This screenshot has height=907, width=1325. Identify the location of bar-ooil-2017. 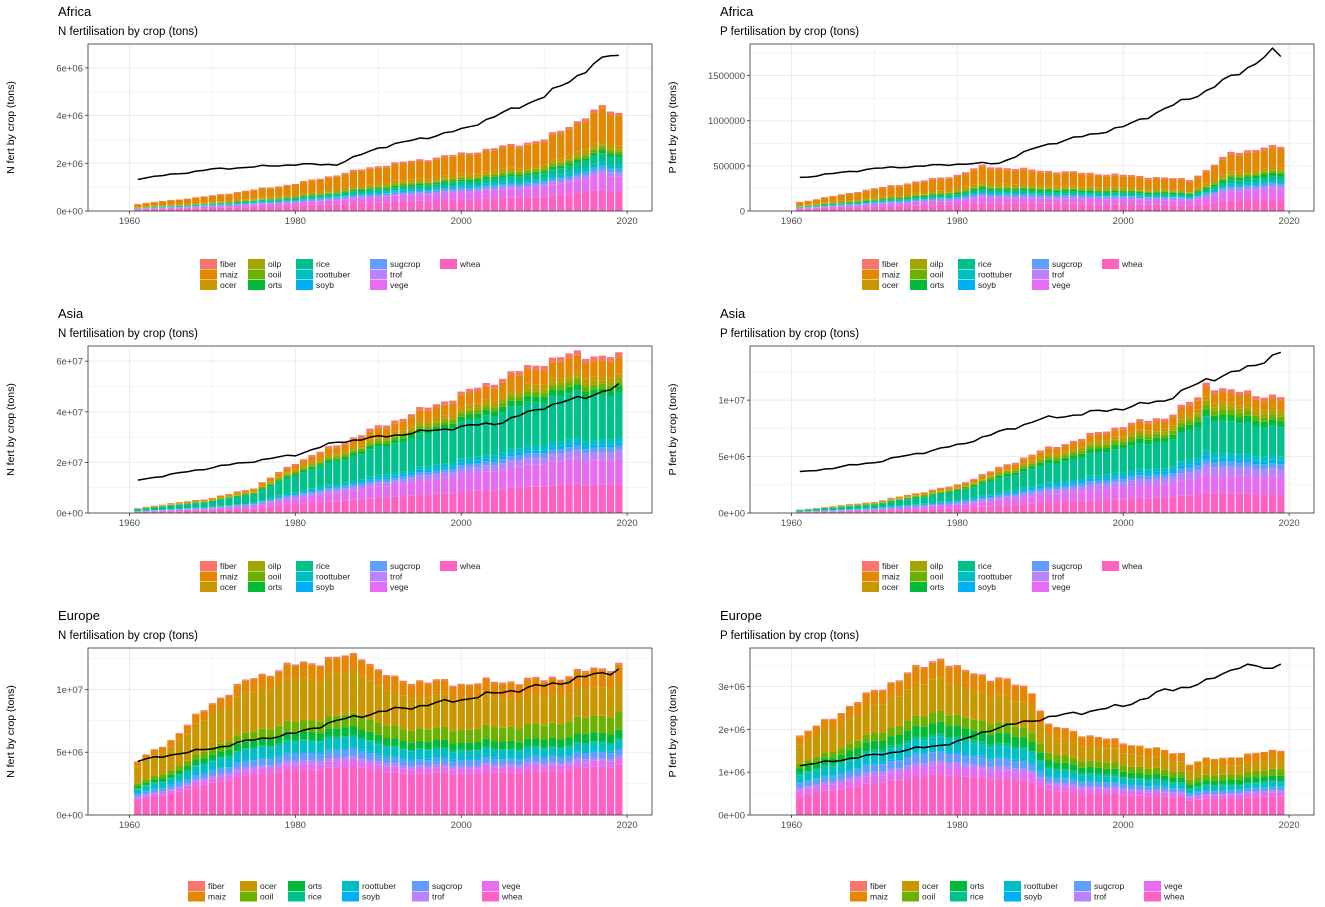
(1264, 173).